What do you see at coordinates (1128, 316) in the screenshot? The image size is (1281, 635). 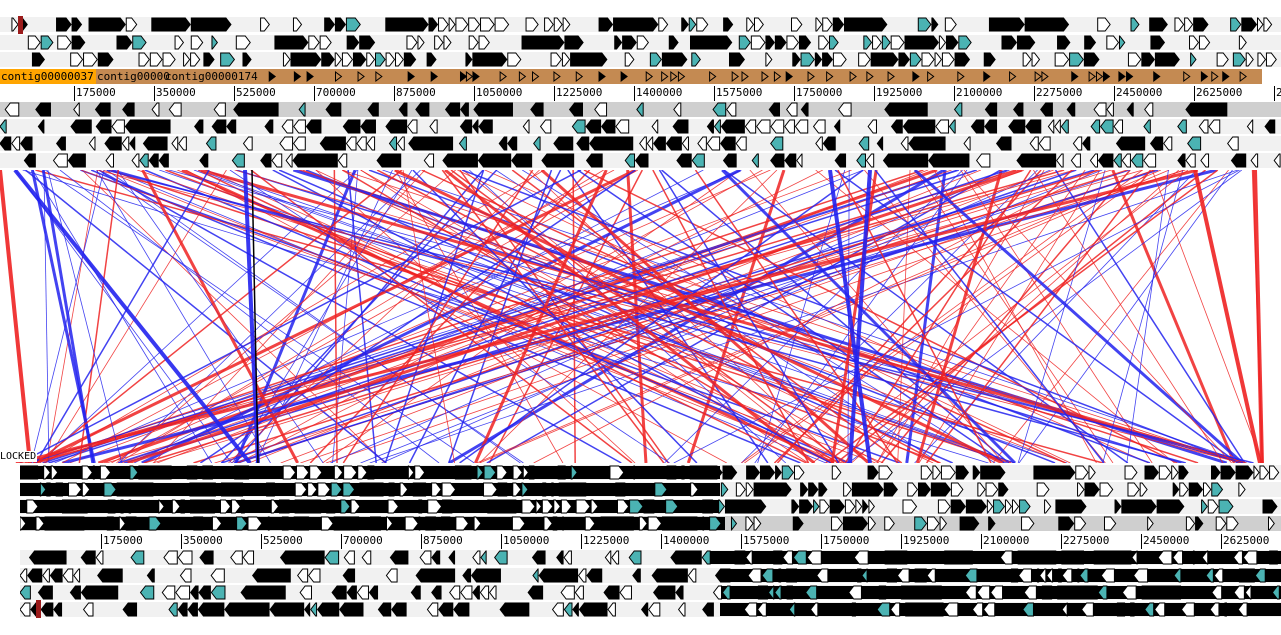 I see `forward-match-line` at bounding box center [1128, 316].